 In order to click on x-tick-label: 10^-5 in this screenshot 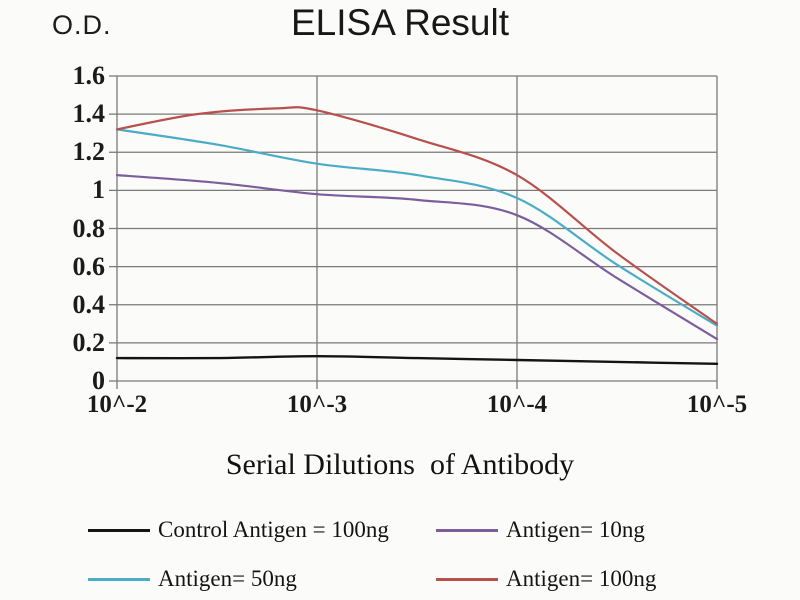, I will do `click(717, 404)`.